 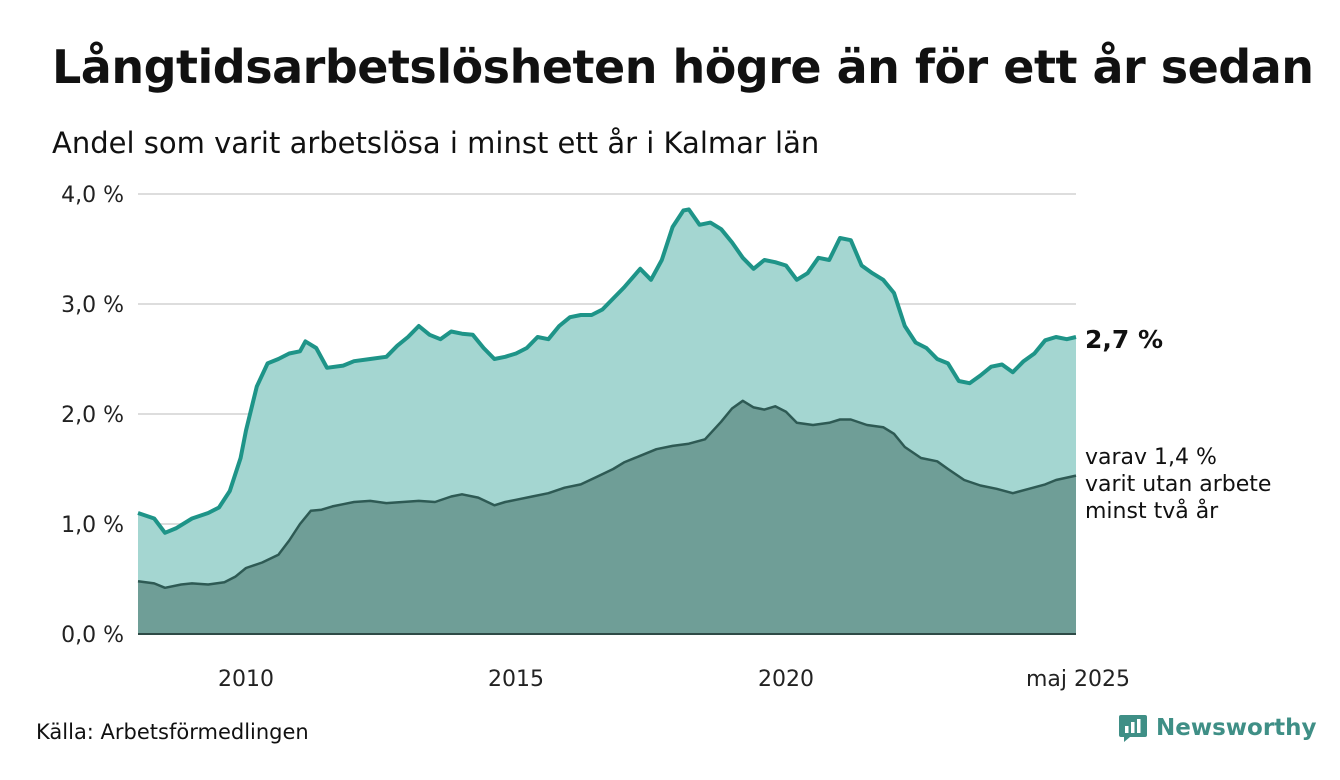 I want to click on y-tick-label: 4,0 %, so click(x=92, y=195).